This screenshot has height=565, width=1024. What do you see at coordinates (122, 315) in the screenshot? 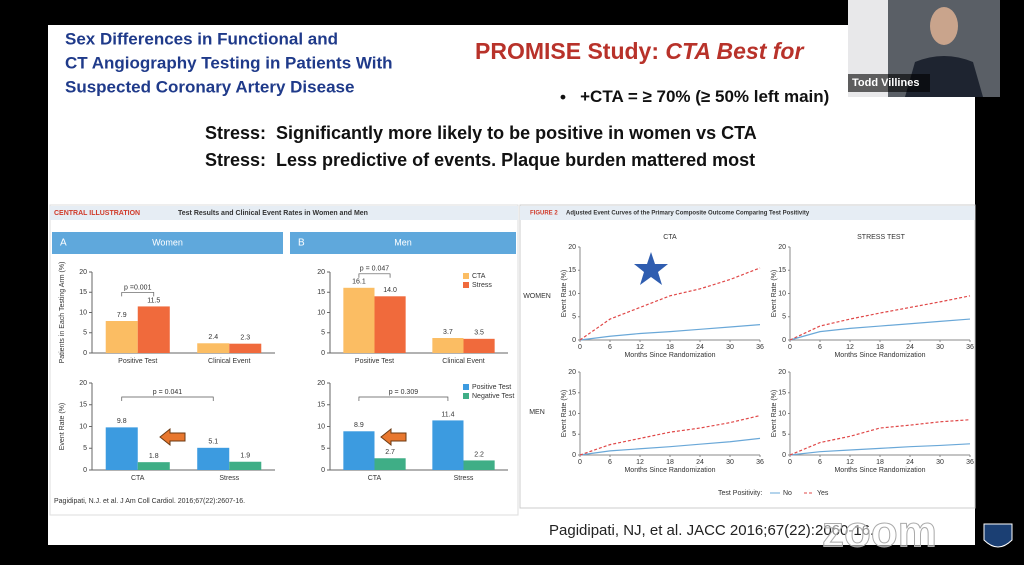
I see `data-label: 7.9` at bounding box center [122, 315].